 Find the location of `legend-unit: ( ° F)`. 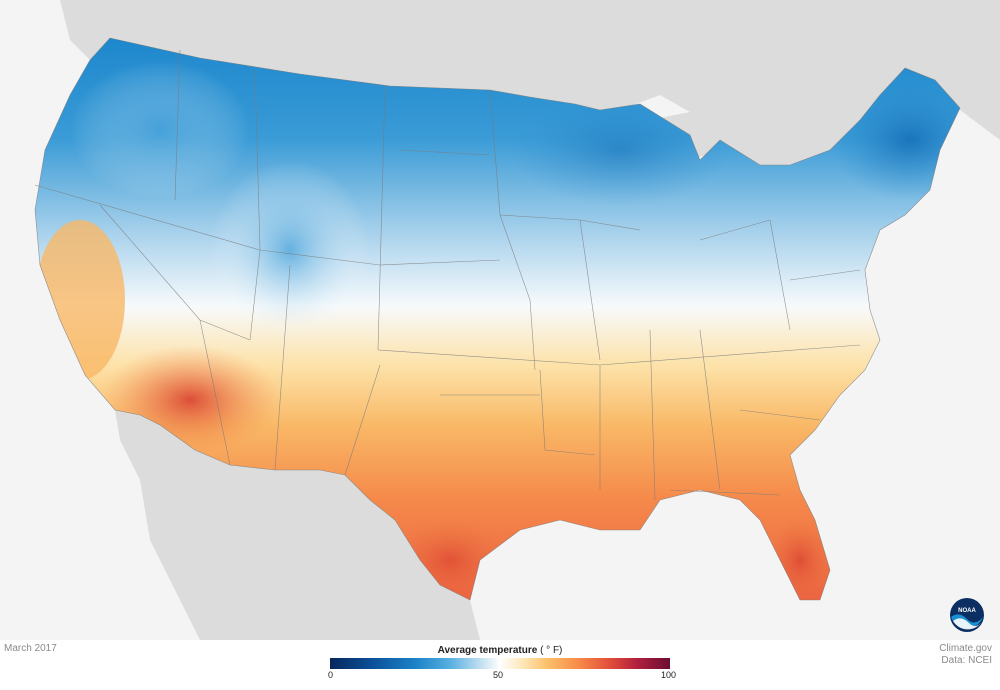

legend-unit: ( ° F) is located at coordinates (551, 650).